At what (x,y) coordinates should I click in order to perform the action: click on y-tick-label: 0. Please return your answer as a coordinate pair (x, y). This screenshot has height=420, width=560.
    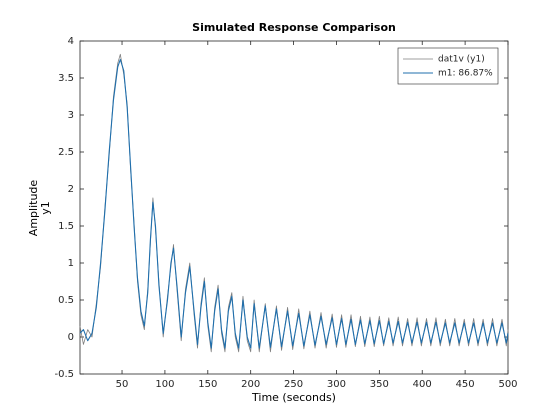
    Looking at the image, I should click on (71, 337).